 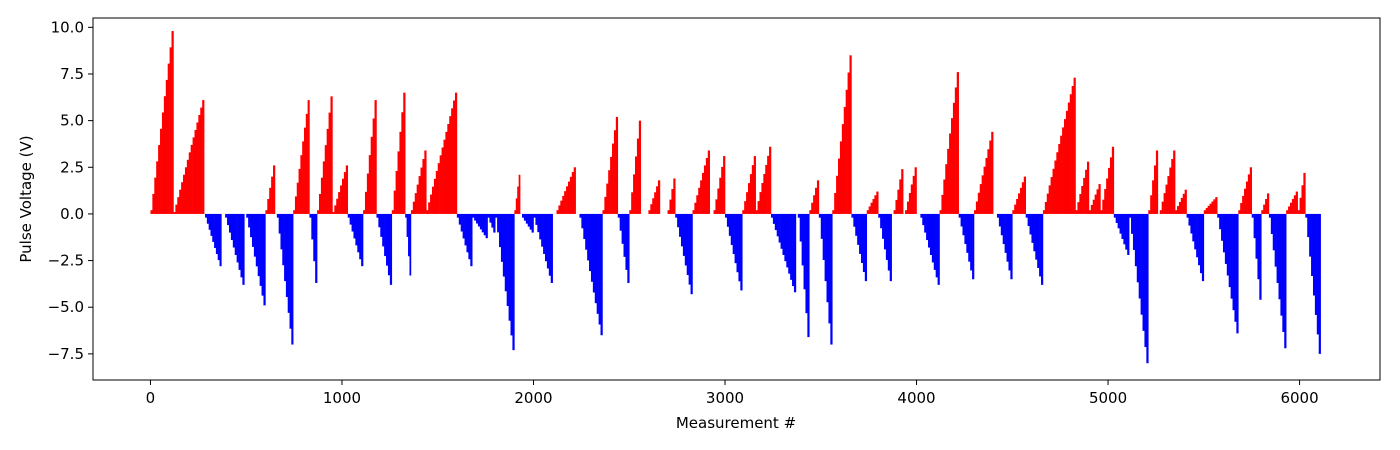 I want to click on y-tick-label: −5.0, so click(x=66, y=307).